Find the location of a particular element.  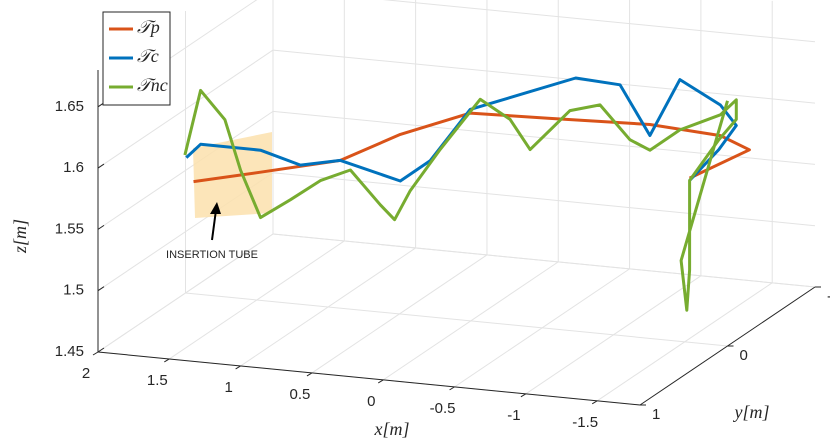

x-tick-label: 0 is located at coordinates (371, 401).